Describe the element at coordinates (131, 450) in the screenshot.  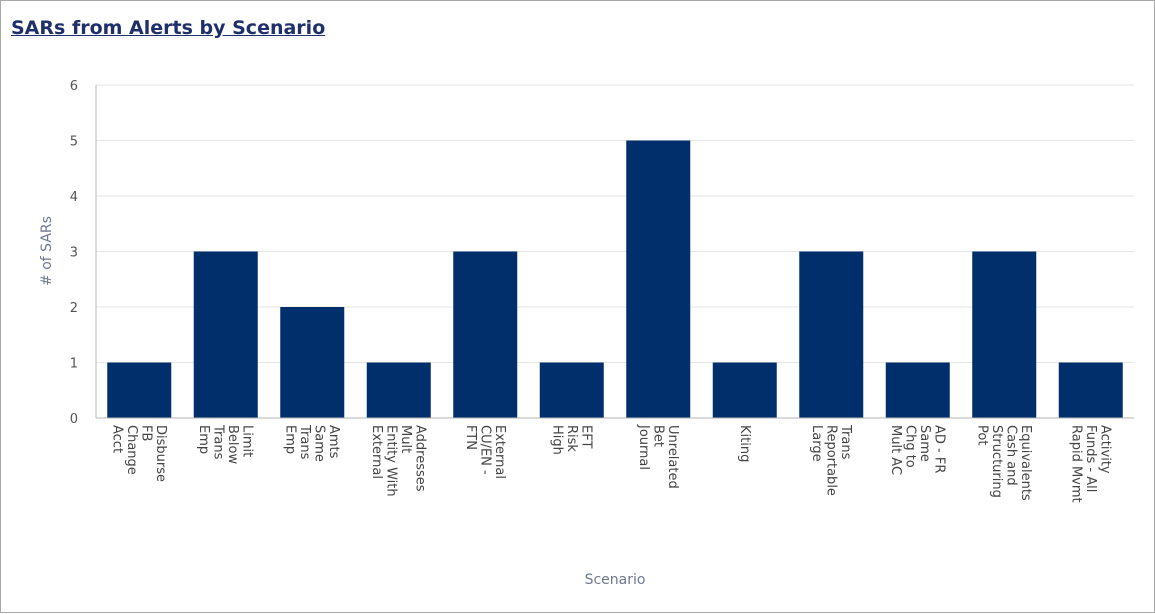
I see `x-category-label-line: Change` at that location.